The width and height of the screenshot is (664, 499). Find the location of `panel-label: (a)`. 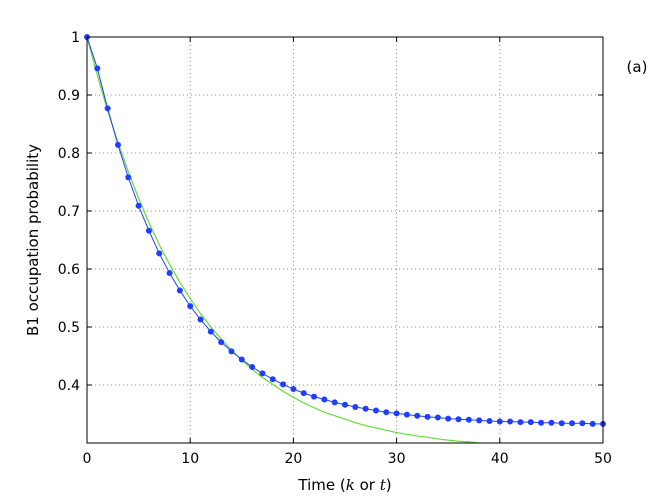

panel-label: (a) is located at coordinates (637, 67).